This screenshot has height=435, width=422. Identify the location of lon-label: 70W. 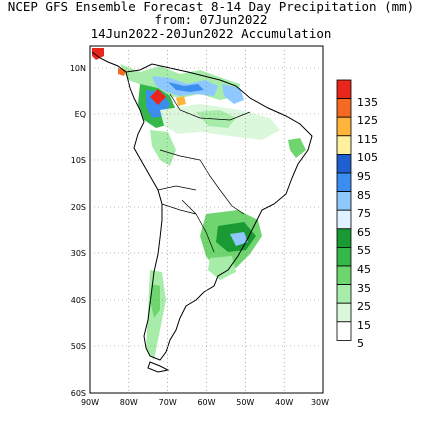
(168, 402).